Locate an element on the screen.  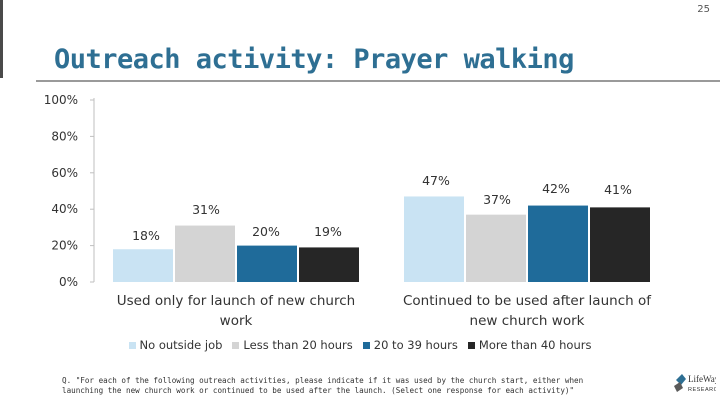
legend-label: 20 to 39 hours is located at coordinates (415, 345).